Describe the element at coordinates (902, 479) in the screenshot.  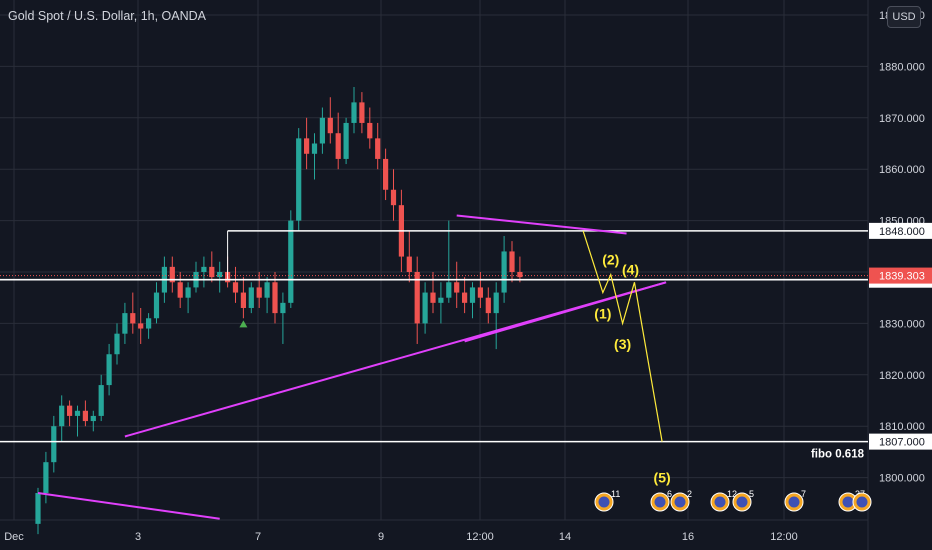
I see `y-tick-label: 1800.000` at that location.